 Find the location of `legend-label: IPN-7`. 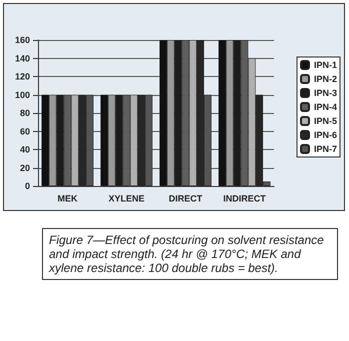

legend-label: IPN-7 is located at coordinates (326, 149).